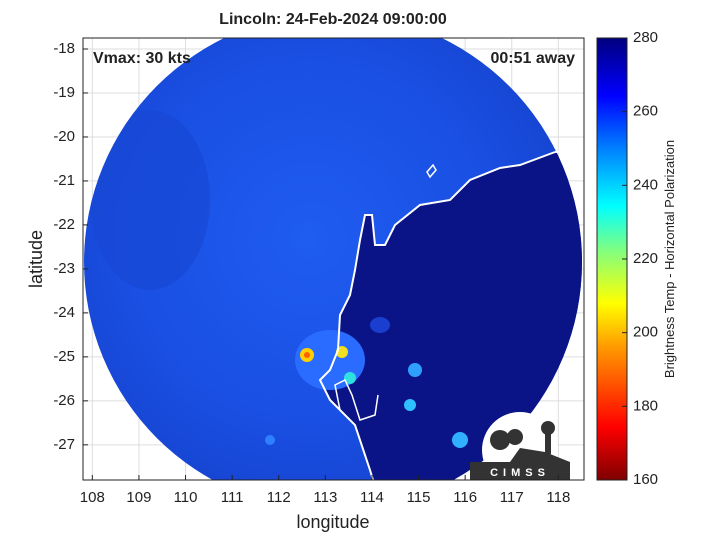 The height and width of the screenshot is (545, 720). What do you see at coordinates (64, 356) in the screenshot?
I see `y-tick-label: -25` at bounding box center [64, 356].